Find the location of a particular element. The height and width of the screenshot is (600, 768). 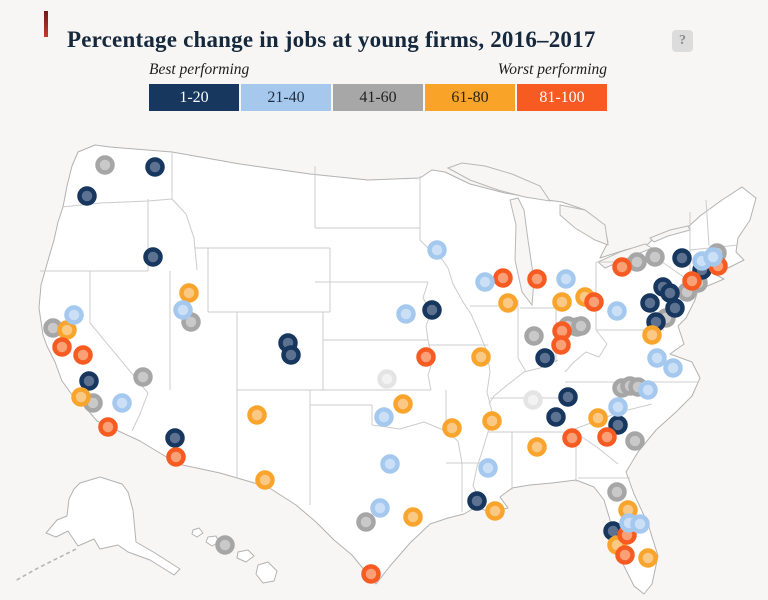

legend-worst-label: Worst performing is located at coordinates (552, 69).